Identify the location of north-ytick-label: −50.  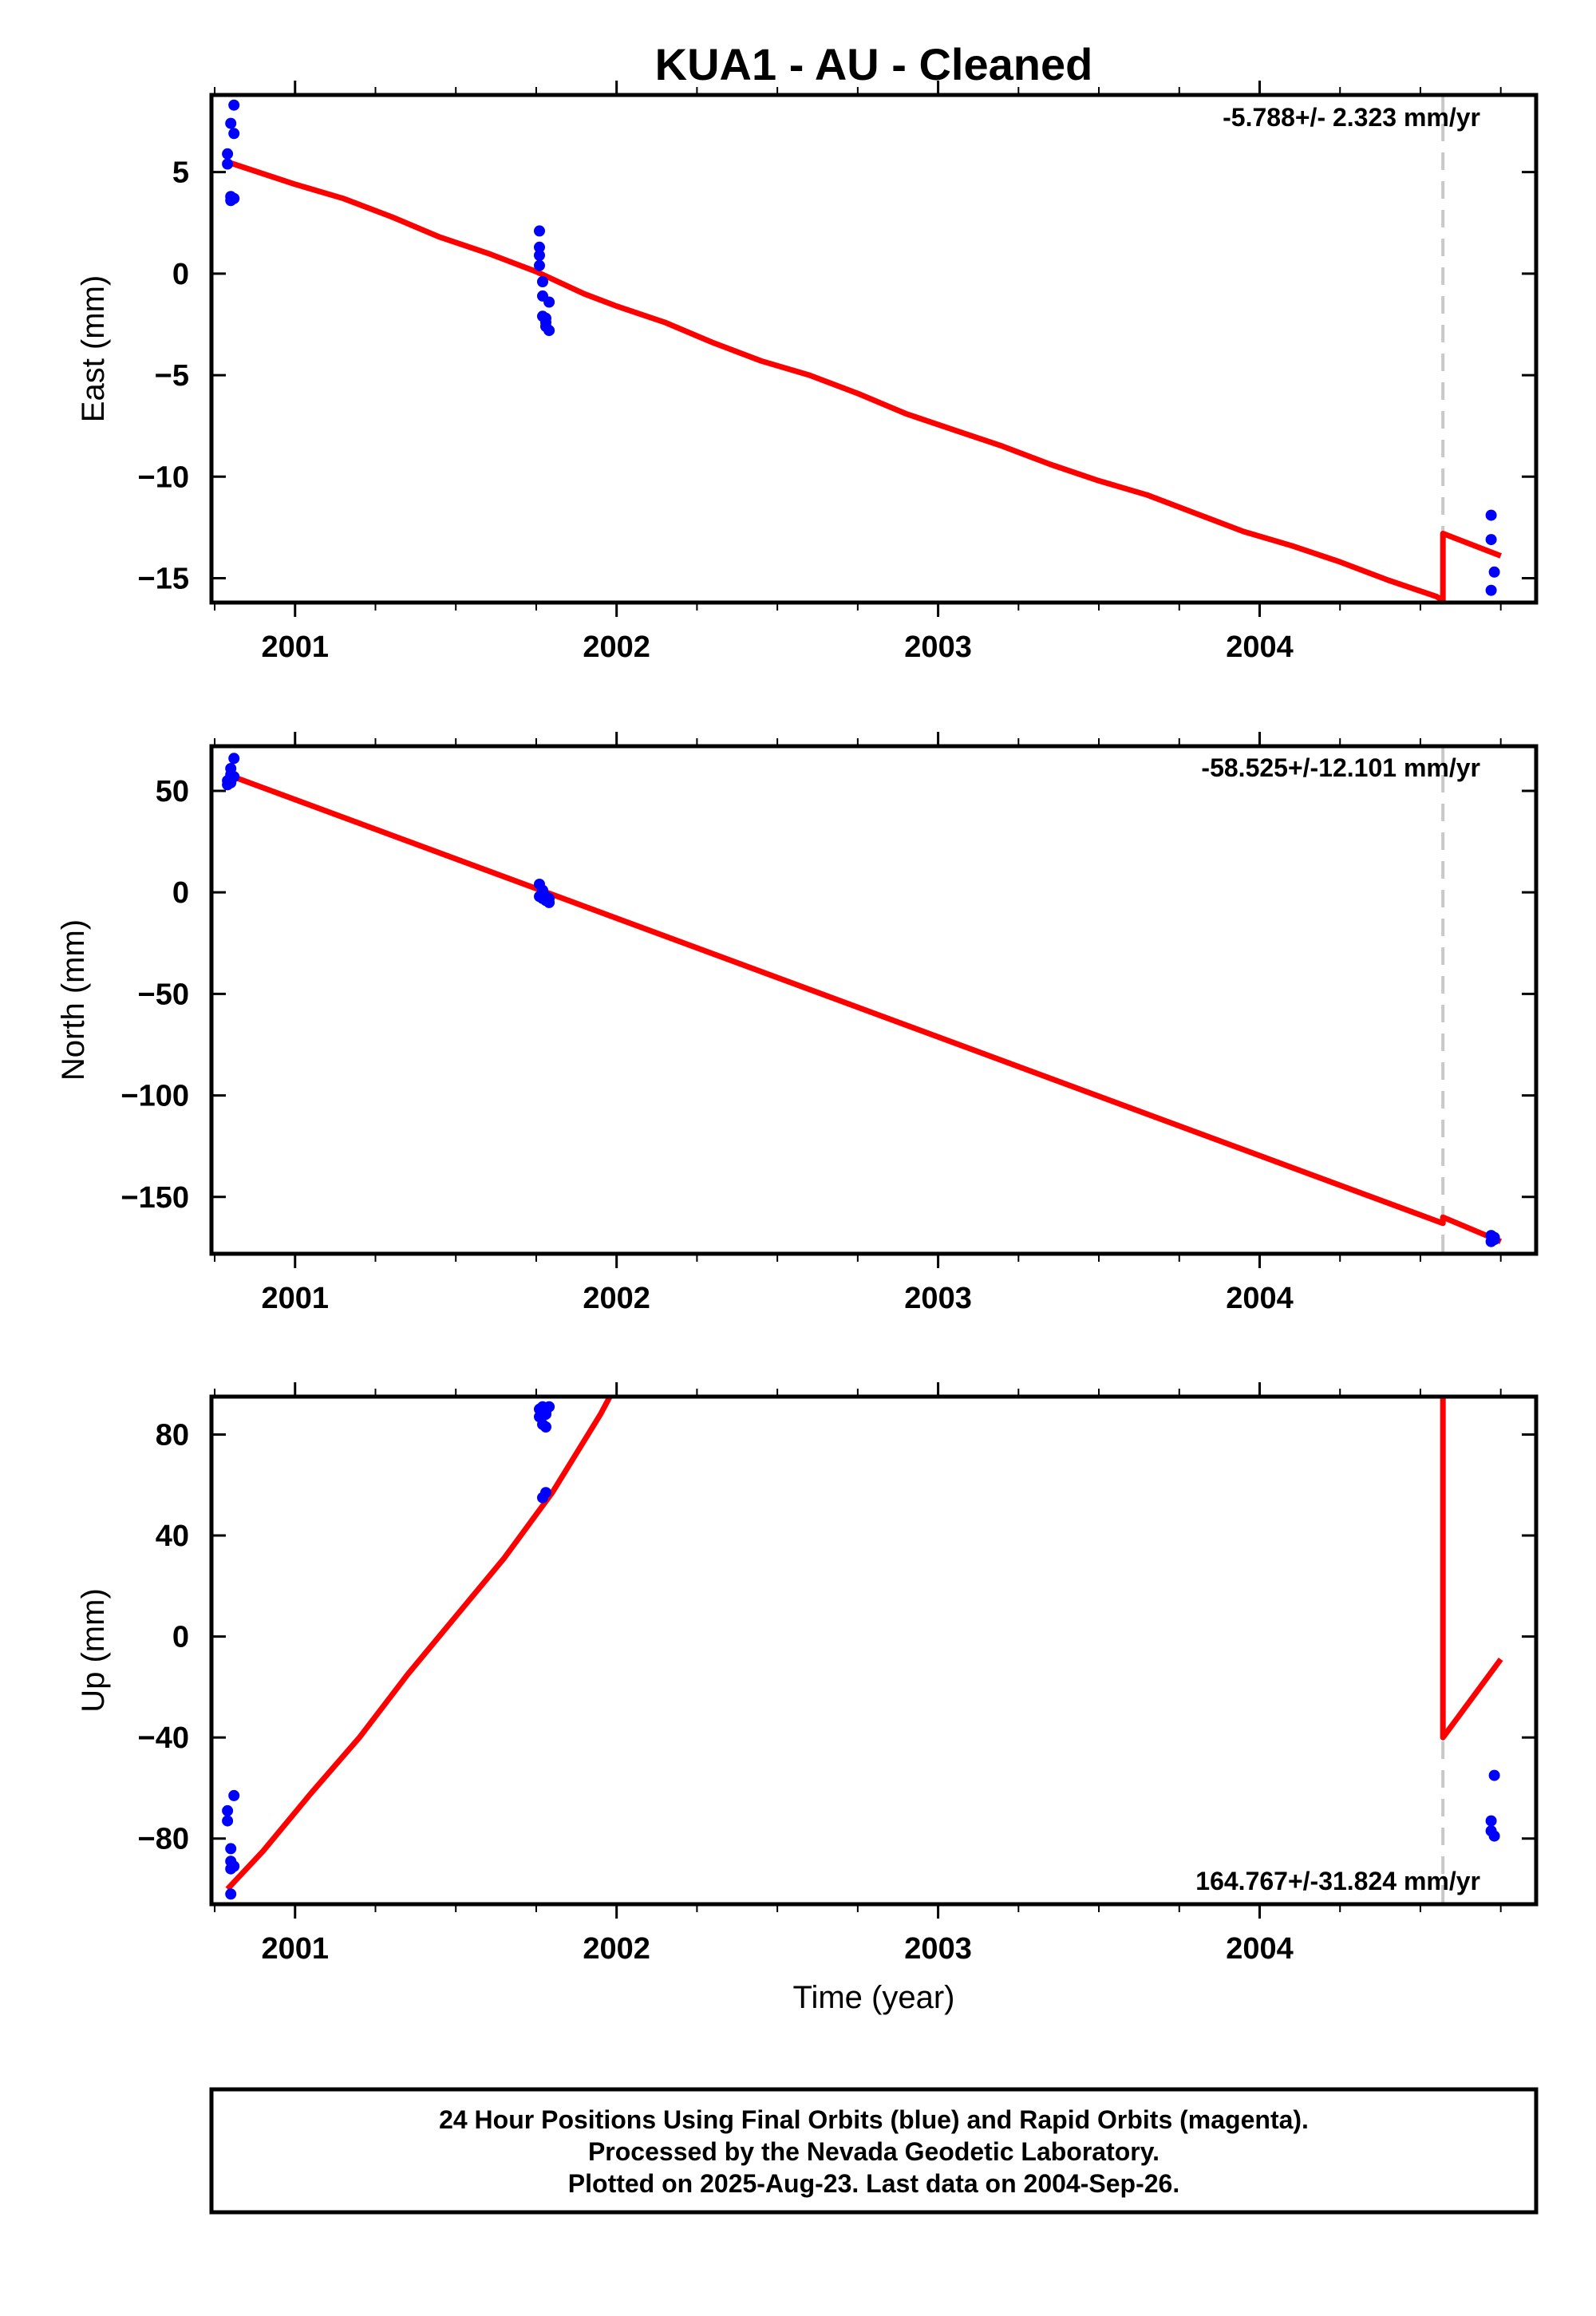
(163, 994).